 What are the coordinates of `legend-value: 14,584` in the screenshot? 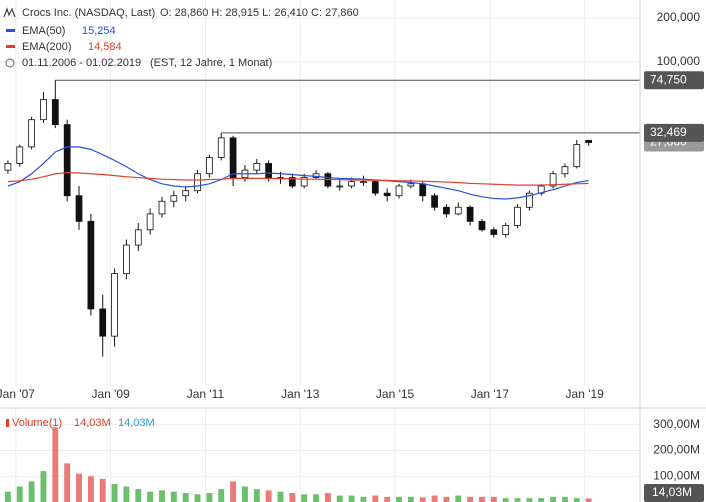 It's located at (105, 47).